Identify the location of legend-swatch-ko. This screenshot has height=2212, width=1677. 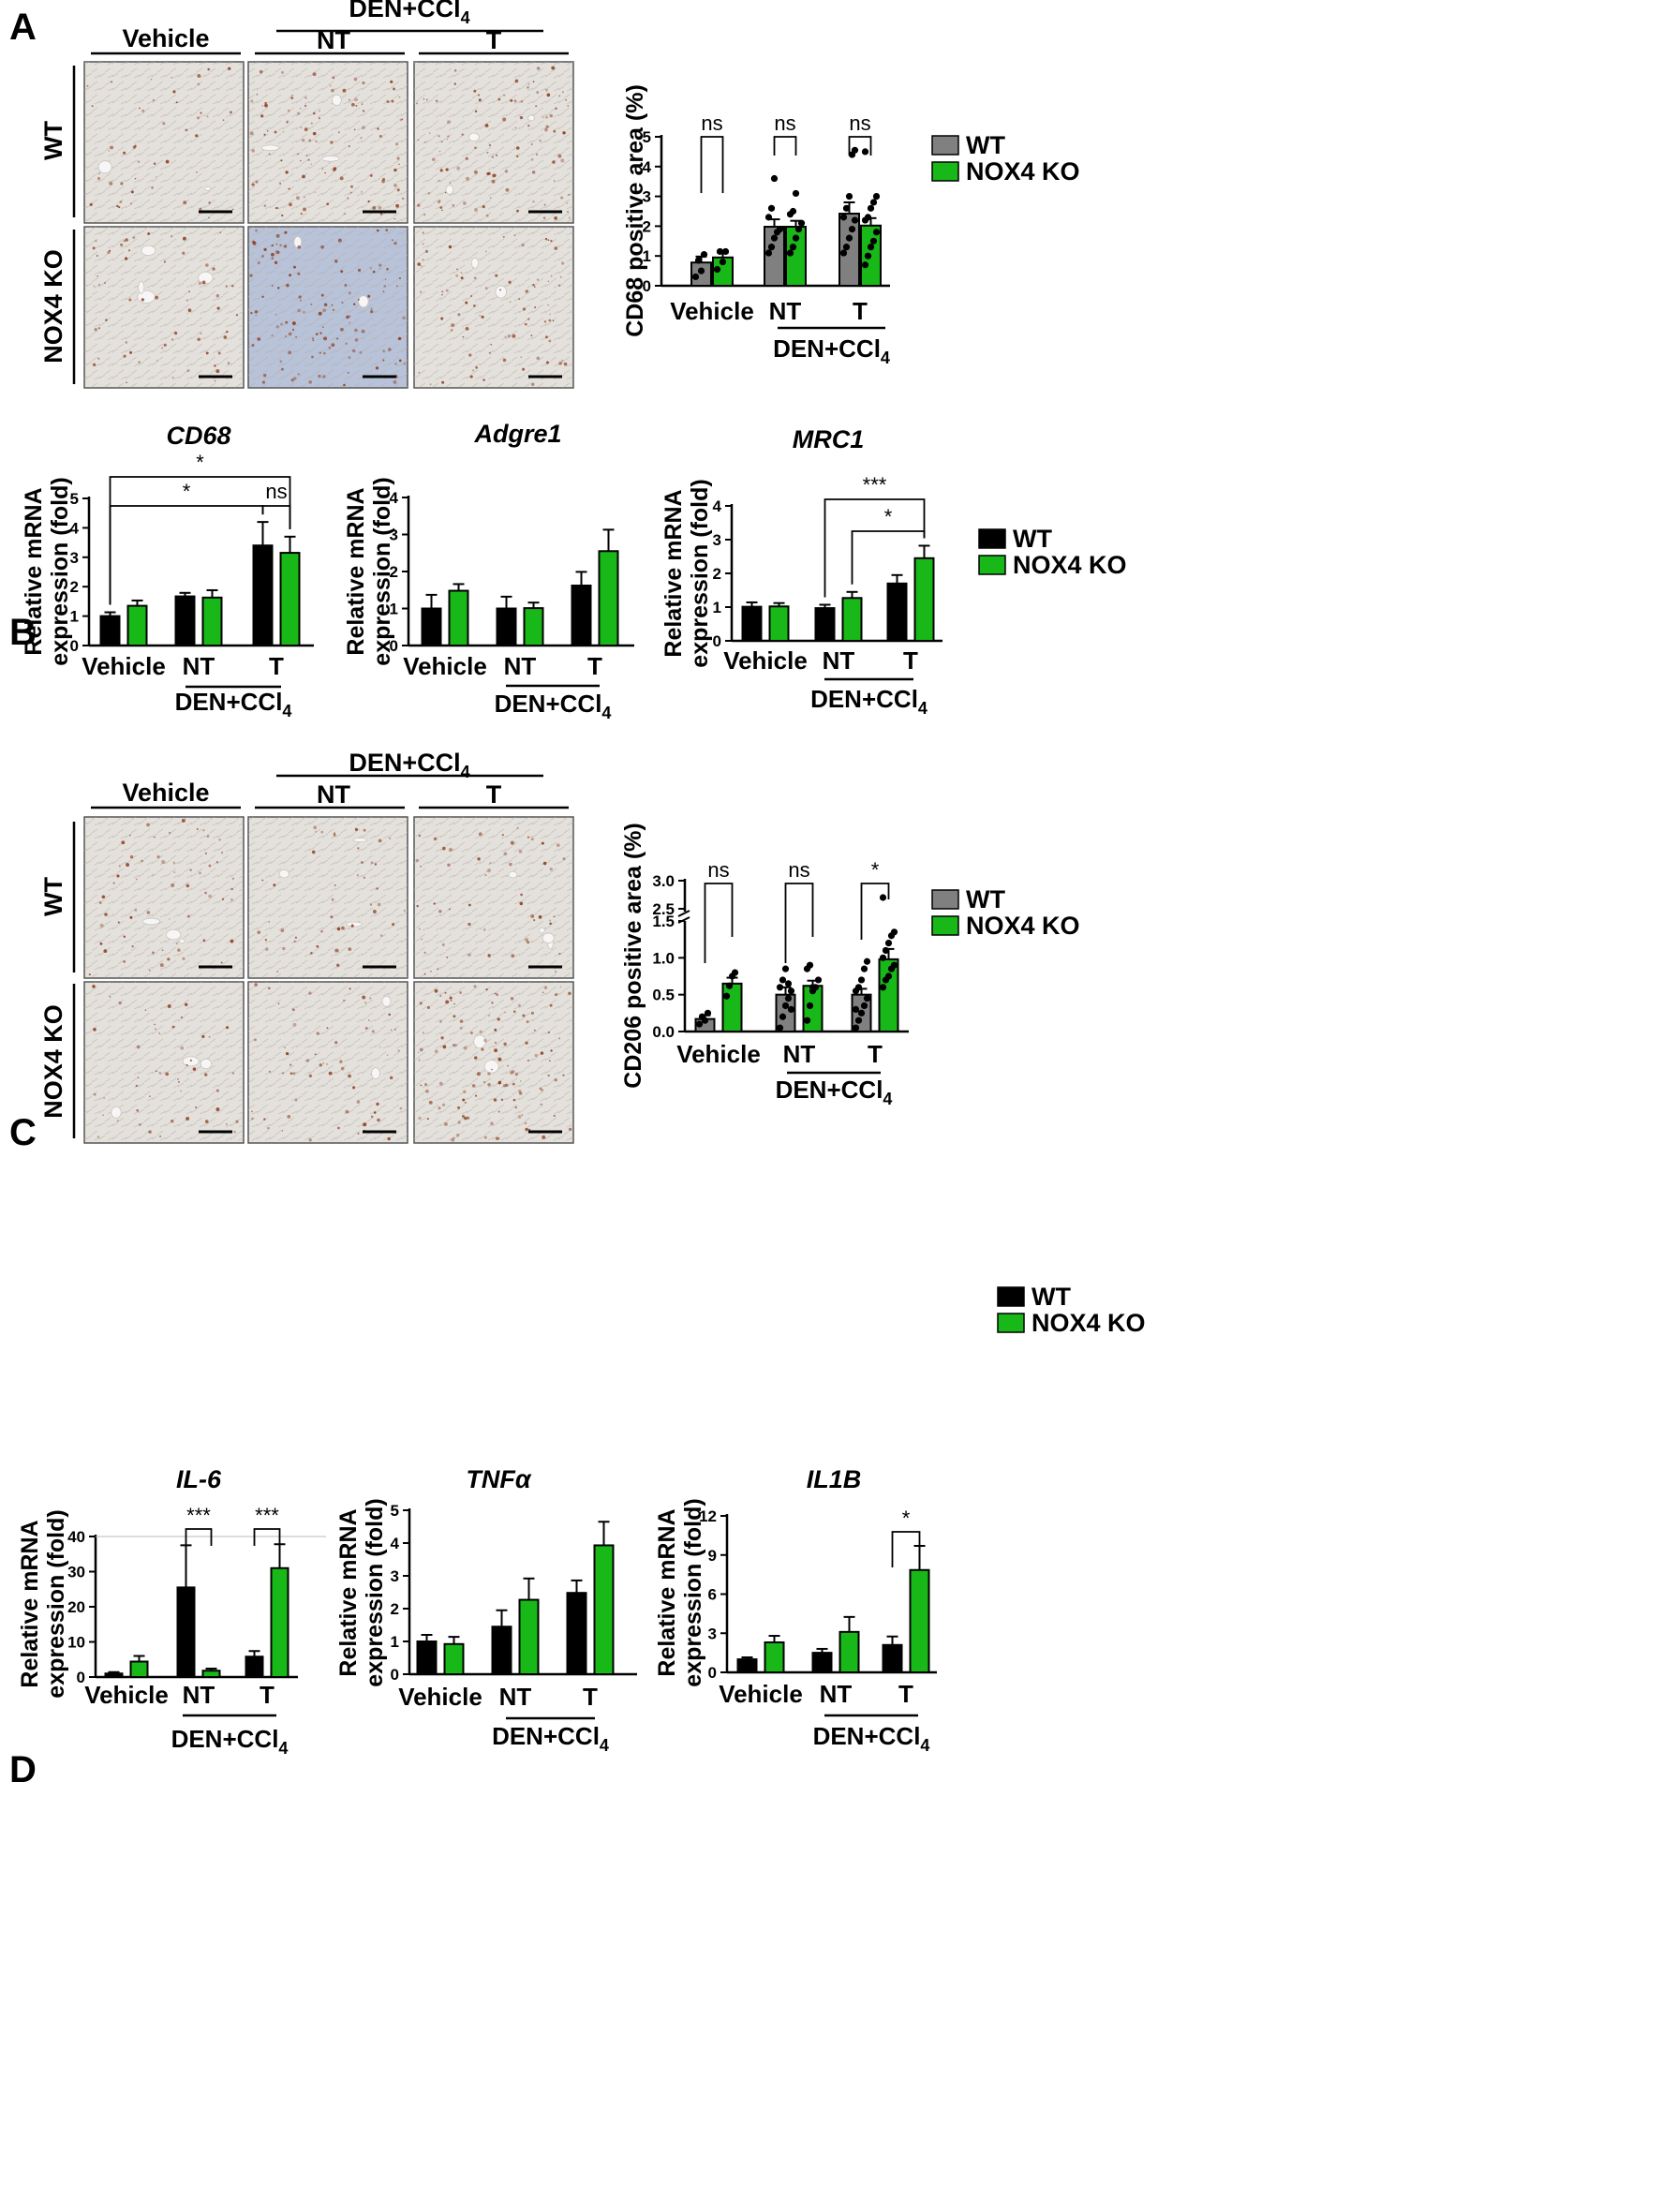
(992, 565).